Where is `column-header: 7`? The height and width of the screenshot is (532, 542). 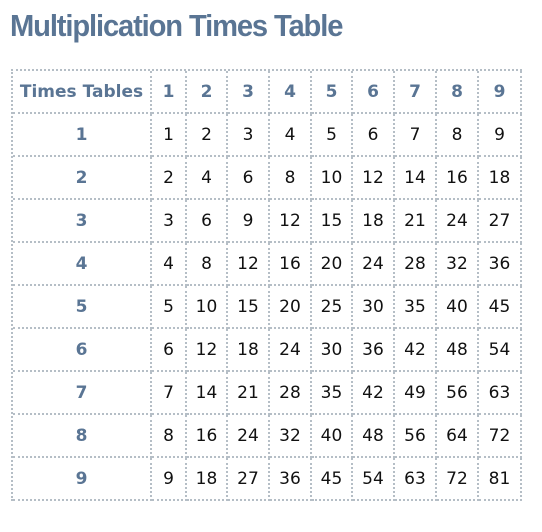
column-header: 7 is located at coordinates (416, 92).